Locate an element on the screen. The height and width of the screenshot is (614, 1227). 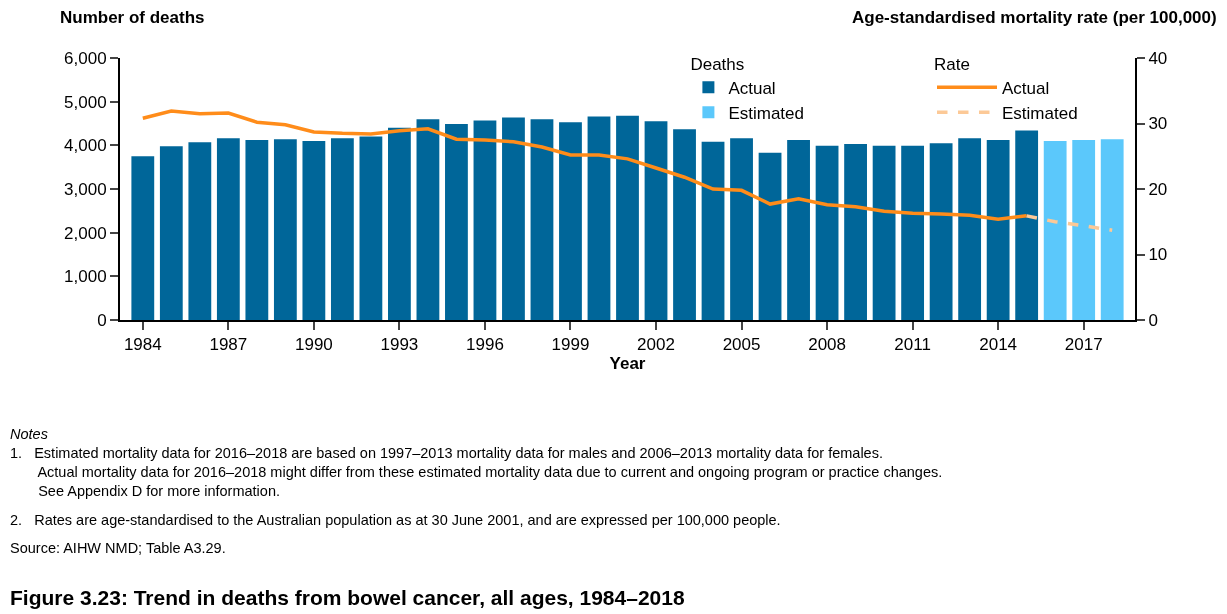
y2-tick-label: 10 is located at coordinates (1158, 255).